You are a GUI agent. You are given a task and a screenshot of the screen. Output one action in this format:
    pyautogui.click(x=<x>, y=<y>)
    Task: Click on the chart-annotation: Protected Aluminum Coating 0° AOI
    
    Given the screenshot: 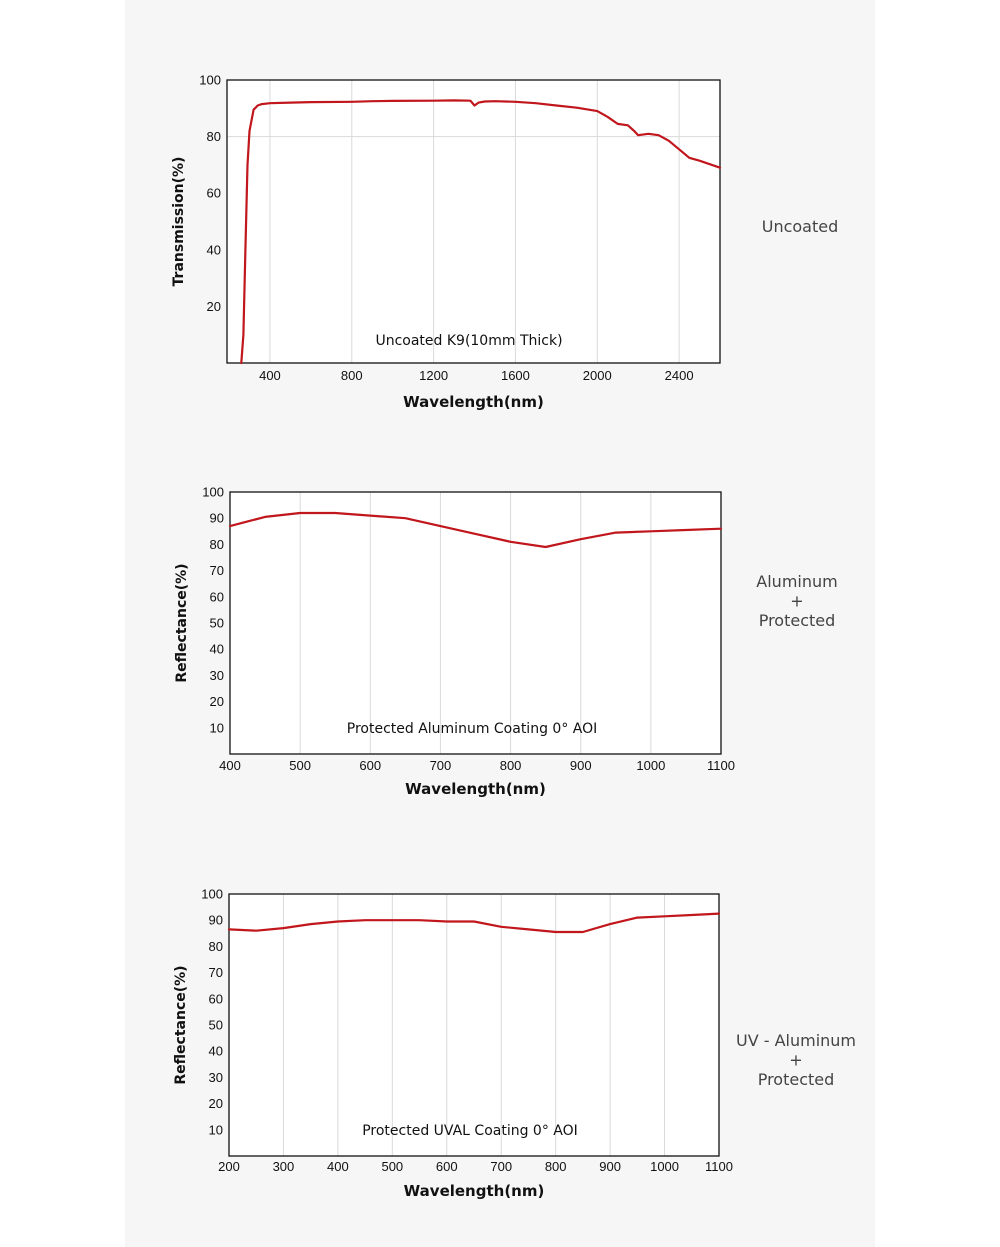 What is the action you would take?
    pyautogui.click(x=472, y=729)
    